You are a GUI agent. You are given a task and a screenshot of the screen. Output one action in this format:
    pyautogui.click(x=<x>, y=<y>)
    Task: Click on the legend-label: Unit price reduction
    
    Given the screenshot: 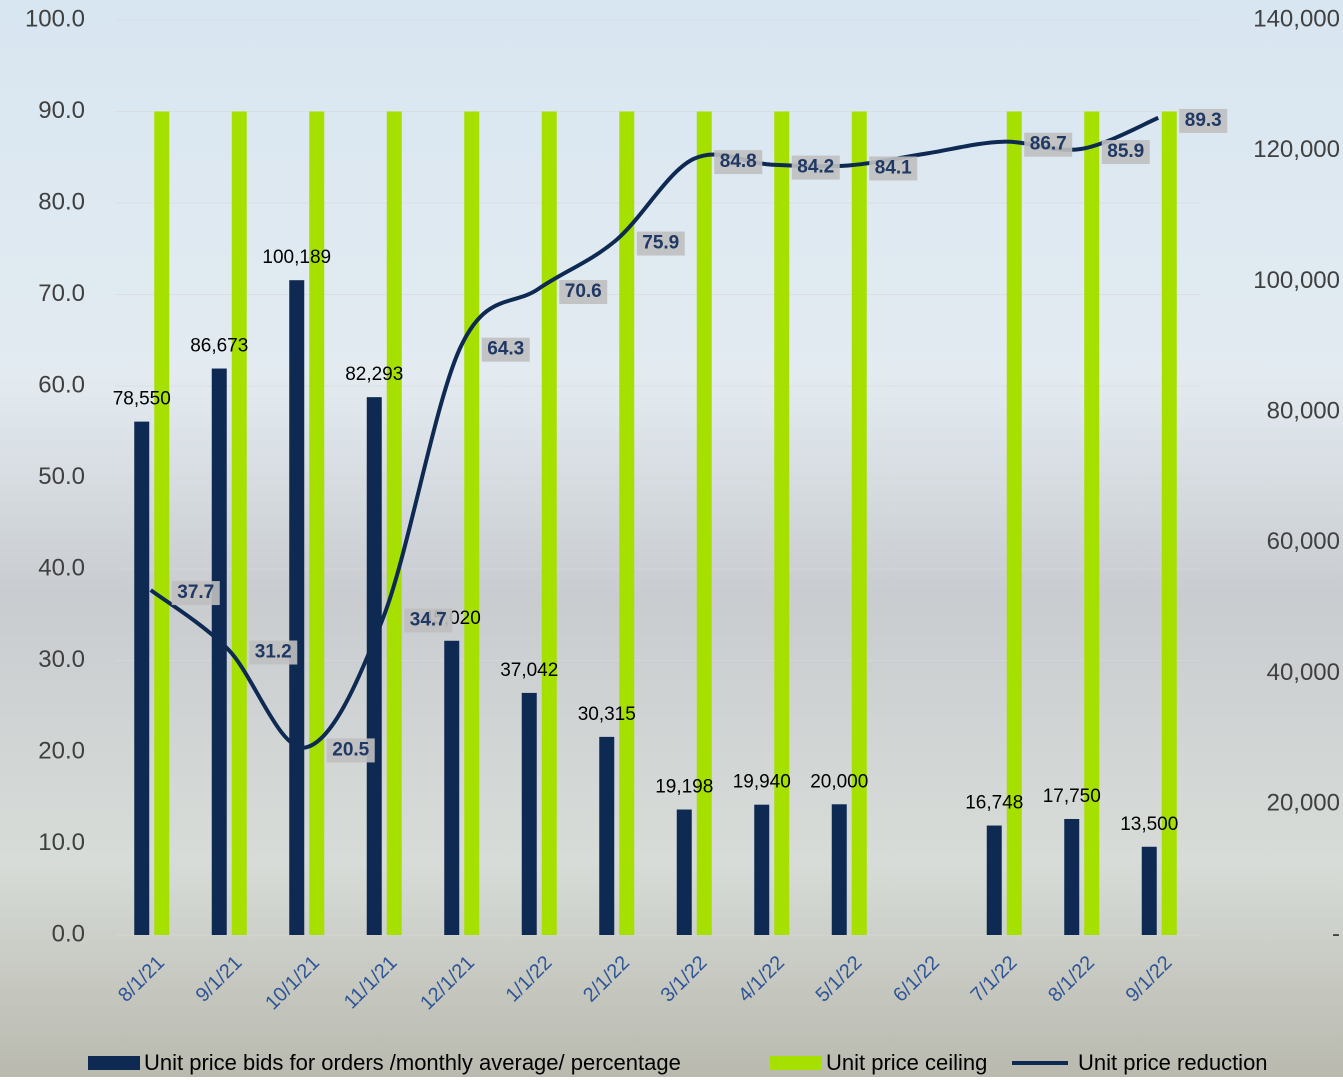 What is the action you would take?
    pyautogui.click(x=1173, y=1062)
    